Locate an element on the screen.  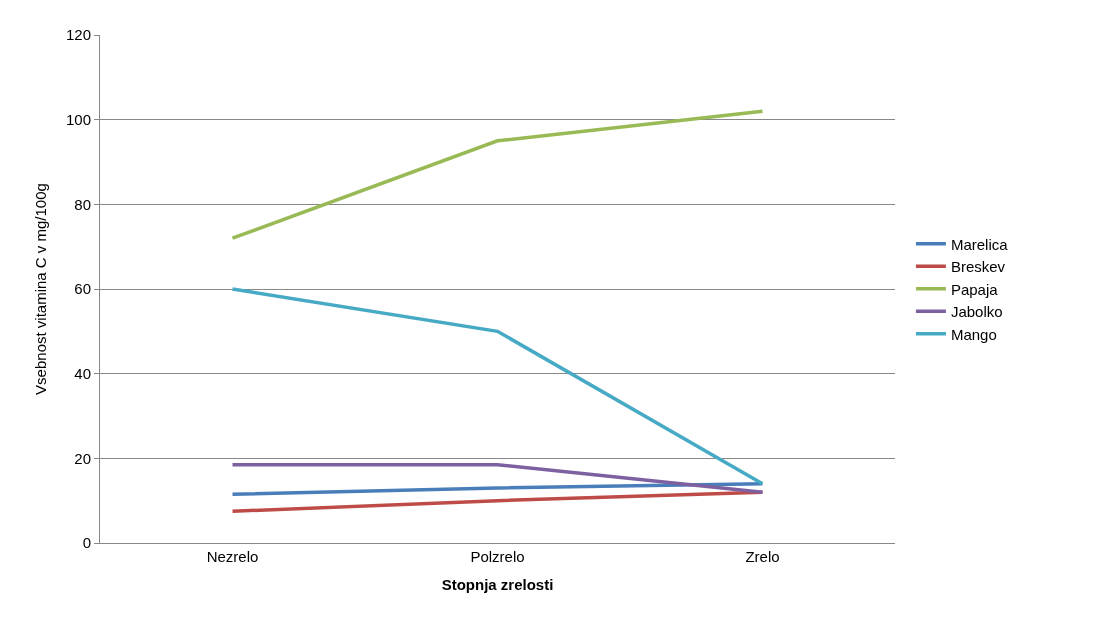
legend-label: Jabolko is located at coordinates (976, 312).